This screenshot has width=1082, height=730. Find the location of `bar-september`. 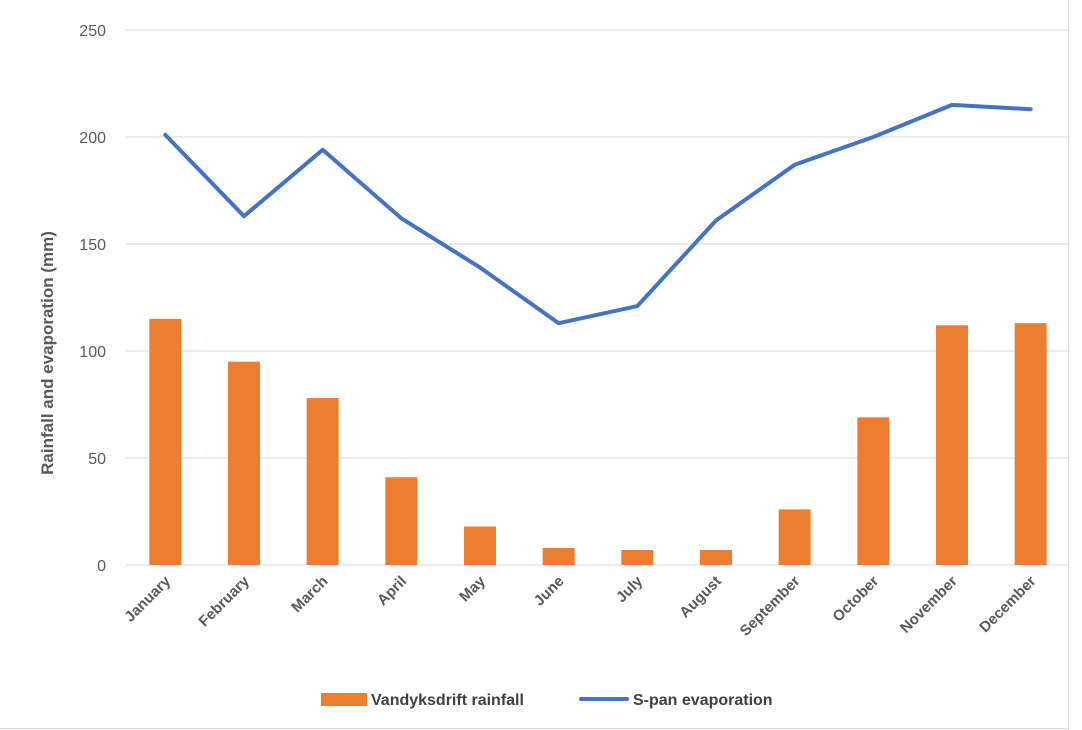

bar-september is located at coordinates (794, 537).